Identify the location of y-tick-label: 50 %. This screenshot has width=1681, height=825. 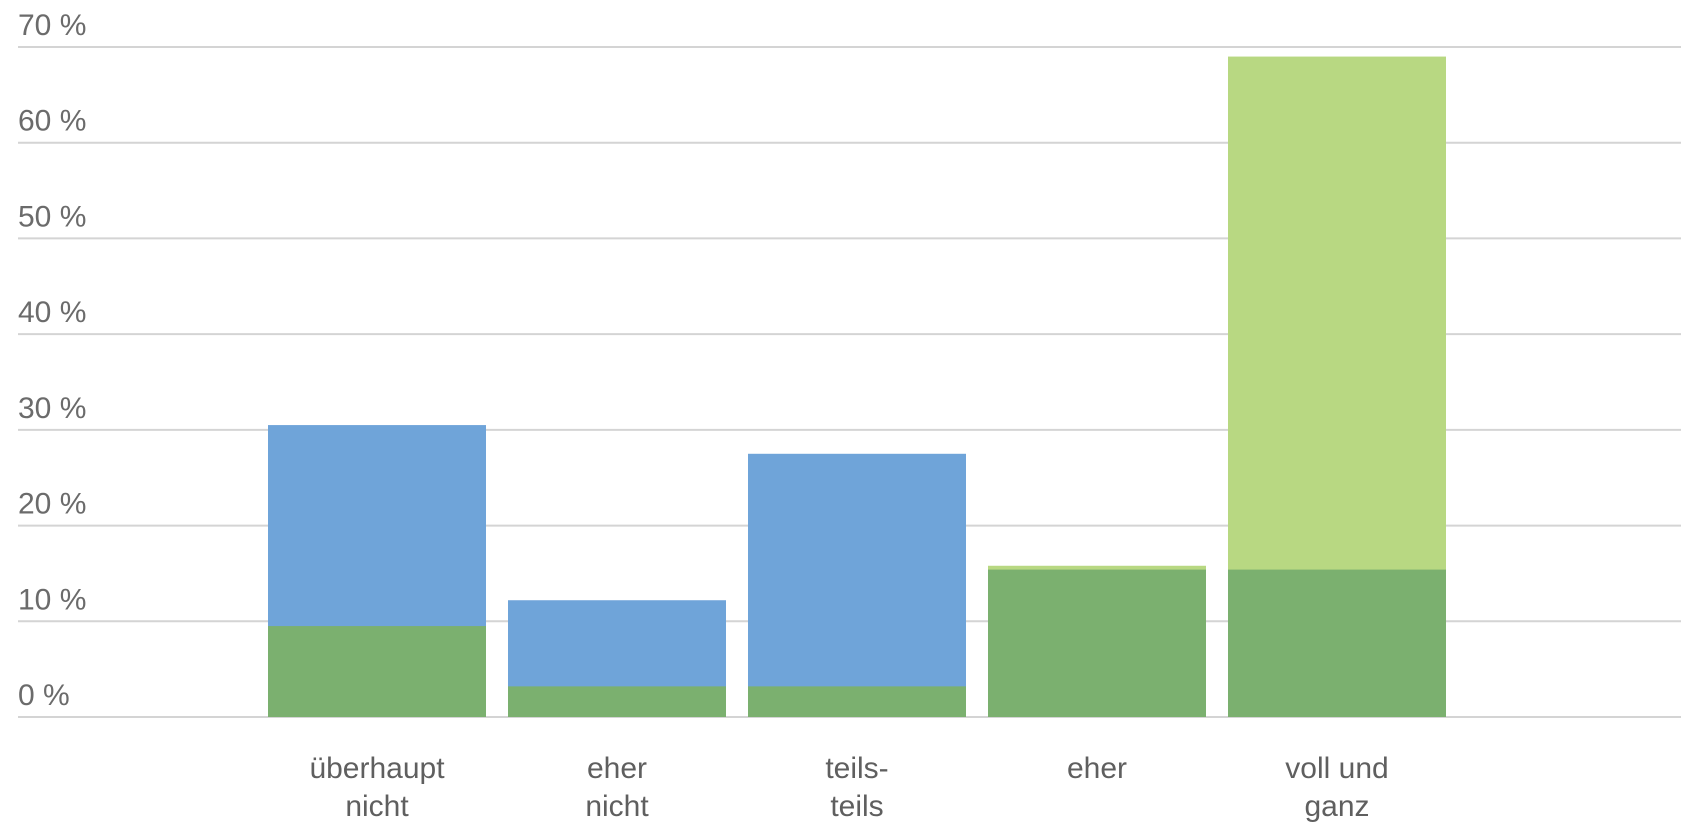
(52, 216).